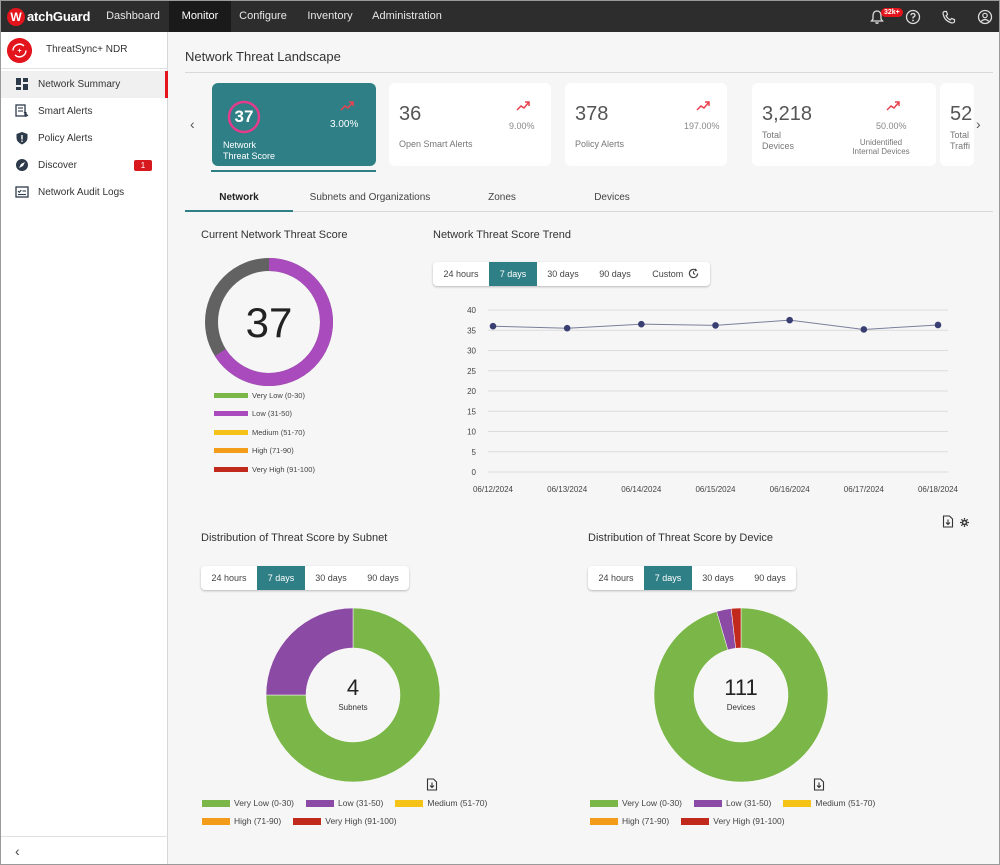 This screenshot has height=865, width=1000. Describe the element at coordinates (84, 192) in the screenshot. I see `sidebar-item-network-audit-logs: Network Audit Logs` at that location.